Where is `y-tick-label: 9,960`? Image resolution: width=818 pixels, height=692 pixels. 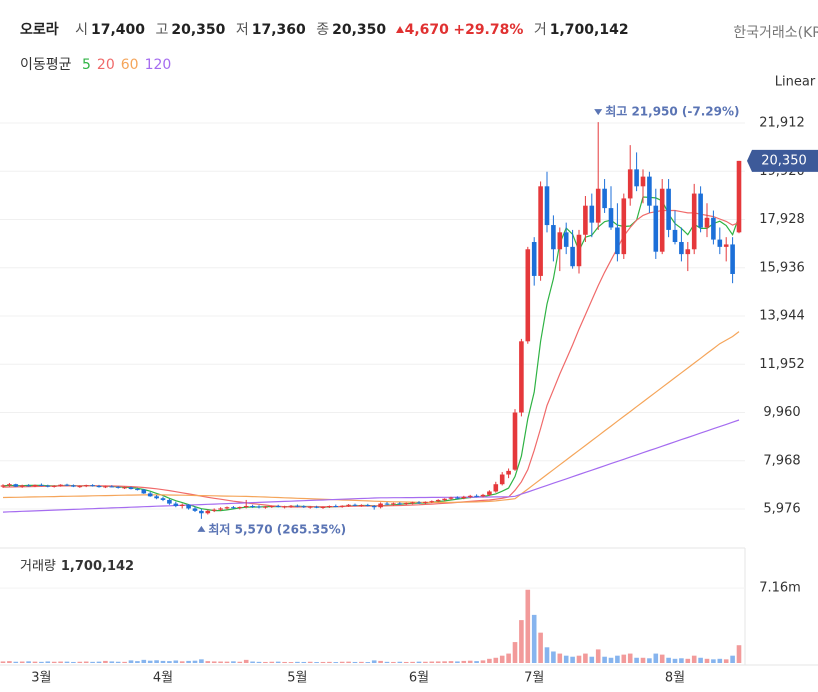 y-tick-label: 9,960 is located at coordinates (781, 412).